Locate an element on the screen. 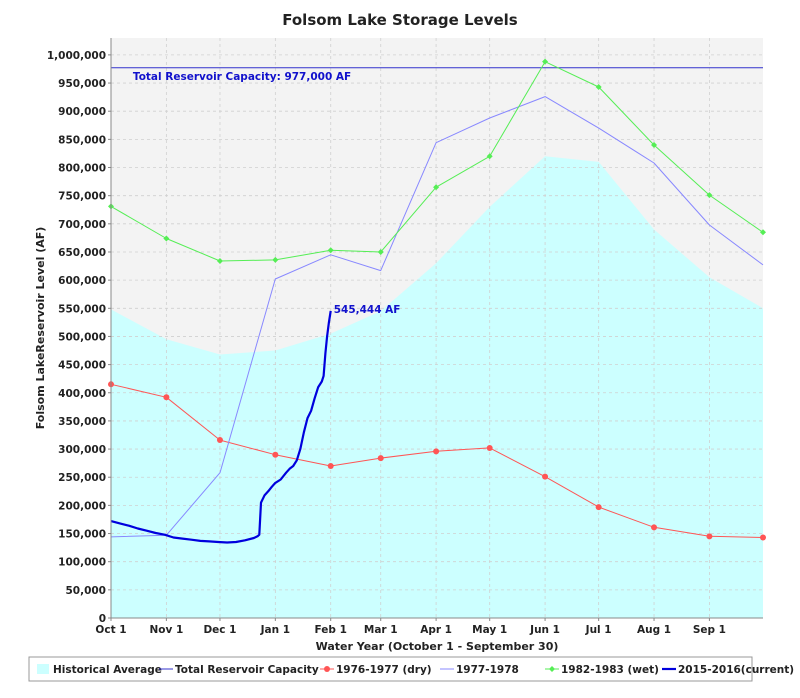  y-tick-label: 450,000 is located at coordinates (82, 366).